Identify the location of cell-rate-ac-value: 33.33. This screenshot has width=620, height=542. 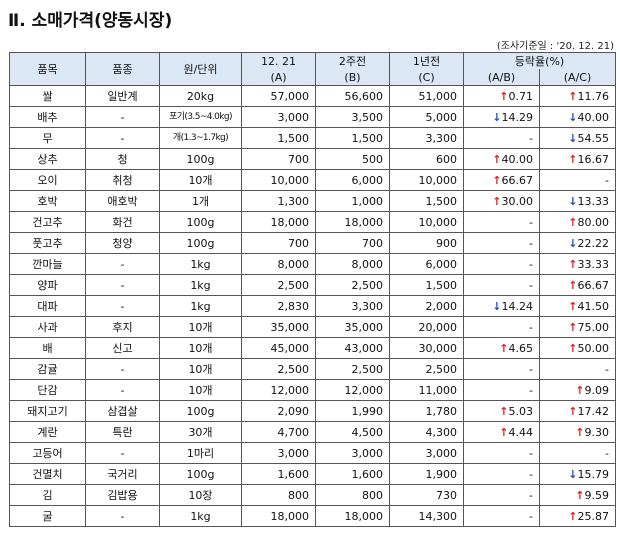
(593, 264).